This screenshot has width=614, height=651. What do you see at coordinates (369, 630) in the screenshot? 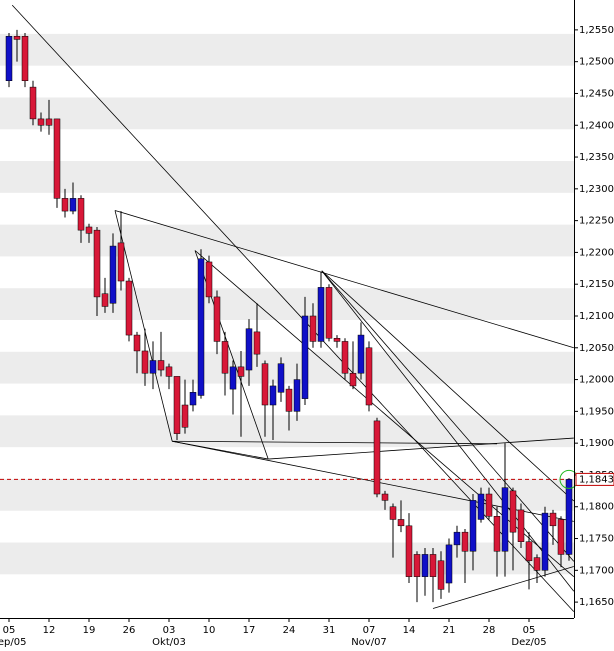
I see `x-tick-label: 07` at bounding box center [369, 630].